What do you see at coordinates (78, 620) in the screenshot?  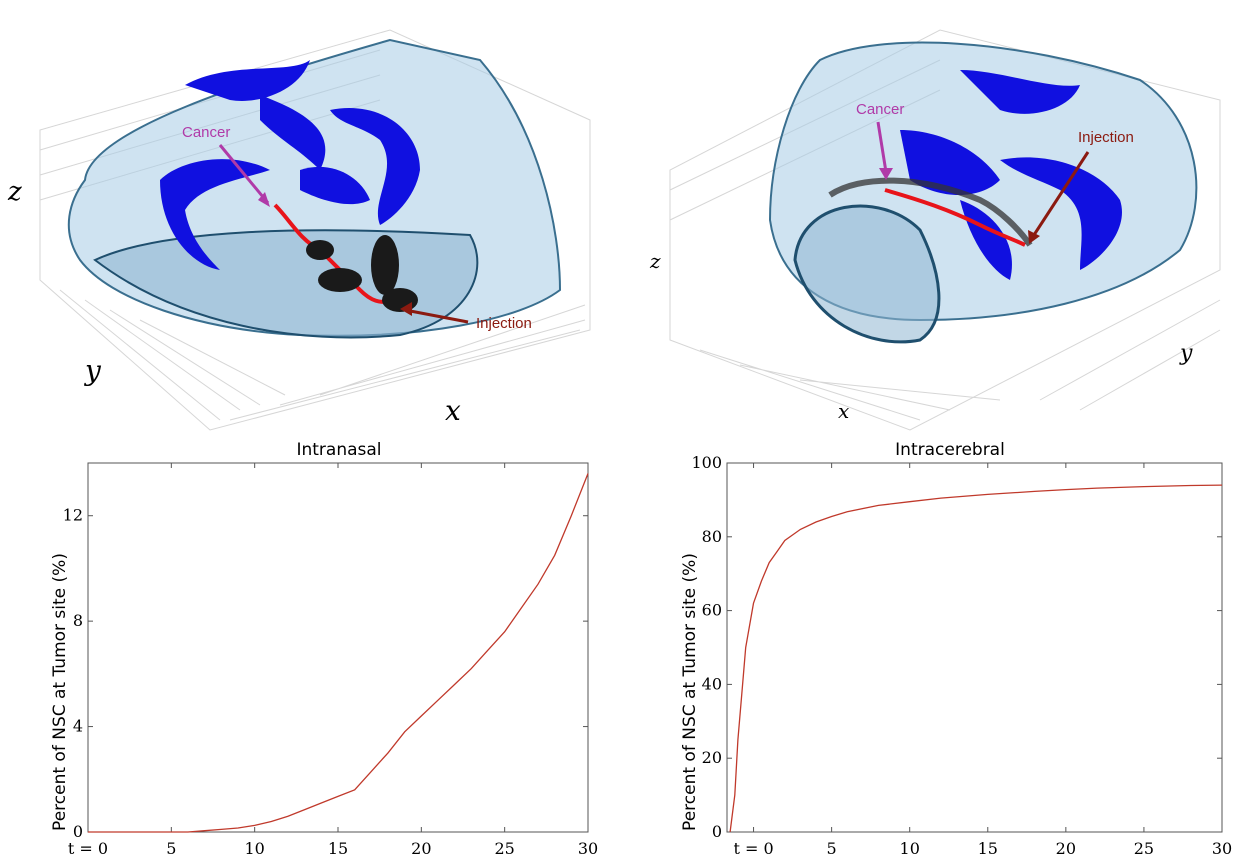 I see `y-tick-label: 8` at bounding box center [78, 620].